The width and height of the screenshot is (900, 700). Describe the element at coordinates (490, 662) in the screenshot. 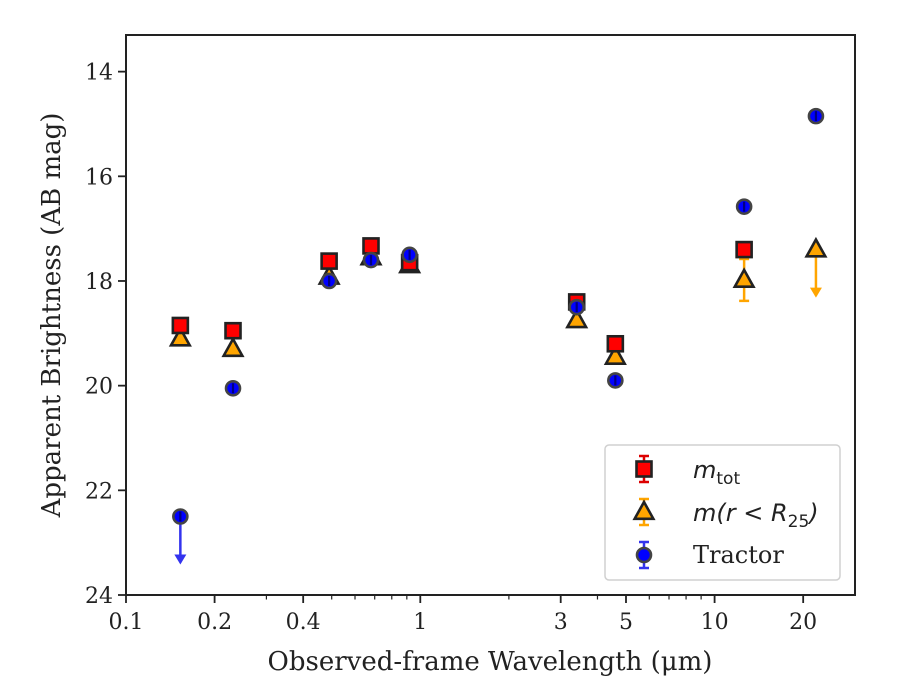

I see `x-axis-label: Observed-frame Wavelength (μm)` at that location.